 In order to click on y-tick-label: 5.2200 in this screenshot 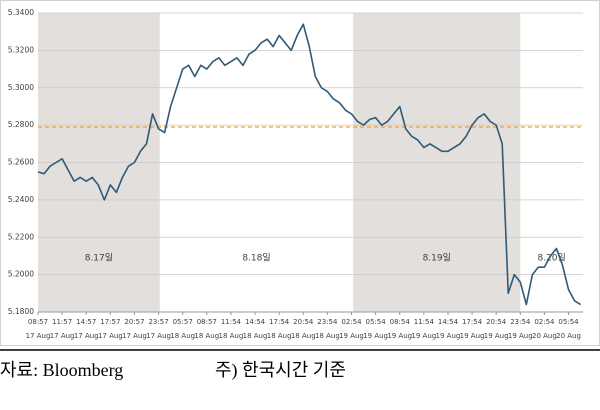, I will do `click(21, 236)`.